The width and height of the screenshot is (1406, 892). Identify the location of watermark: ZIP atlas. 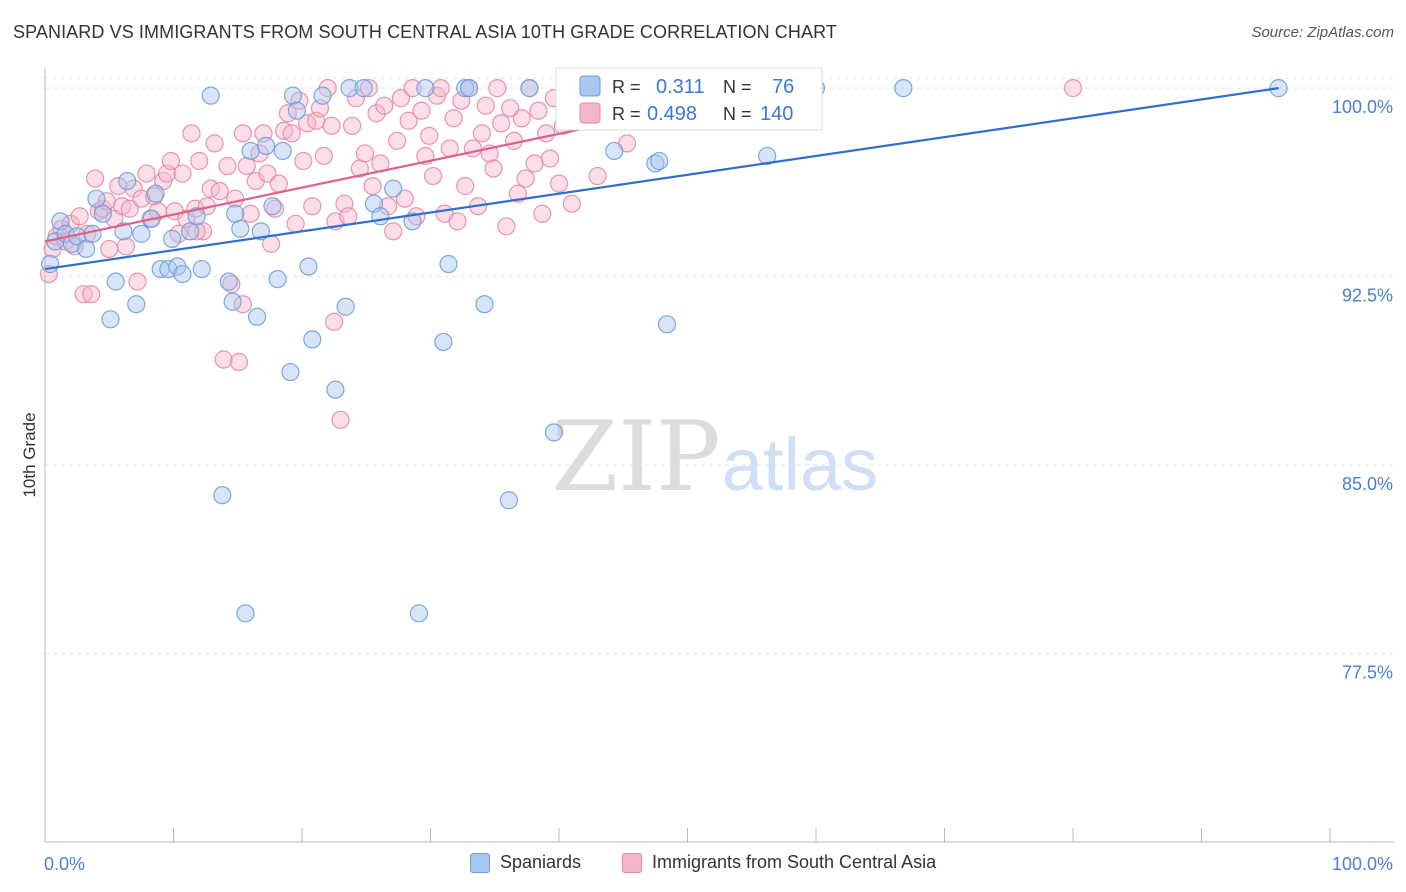
(714, 457).